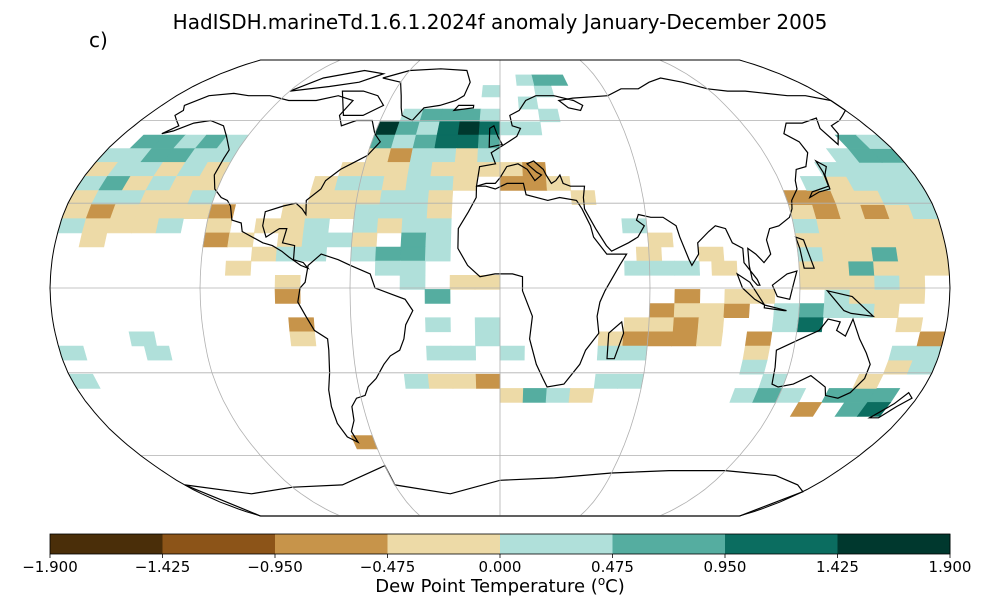  I want to click on colorbar-label: Dew Point Temperature (oC), so click(500, 585).